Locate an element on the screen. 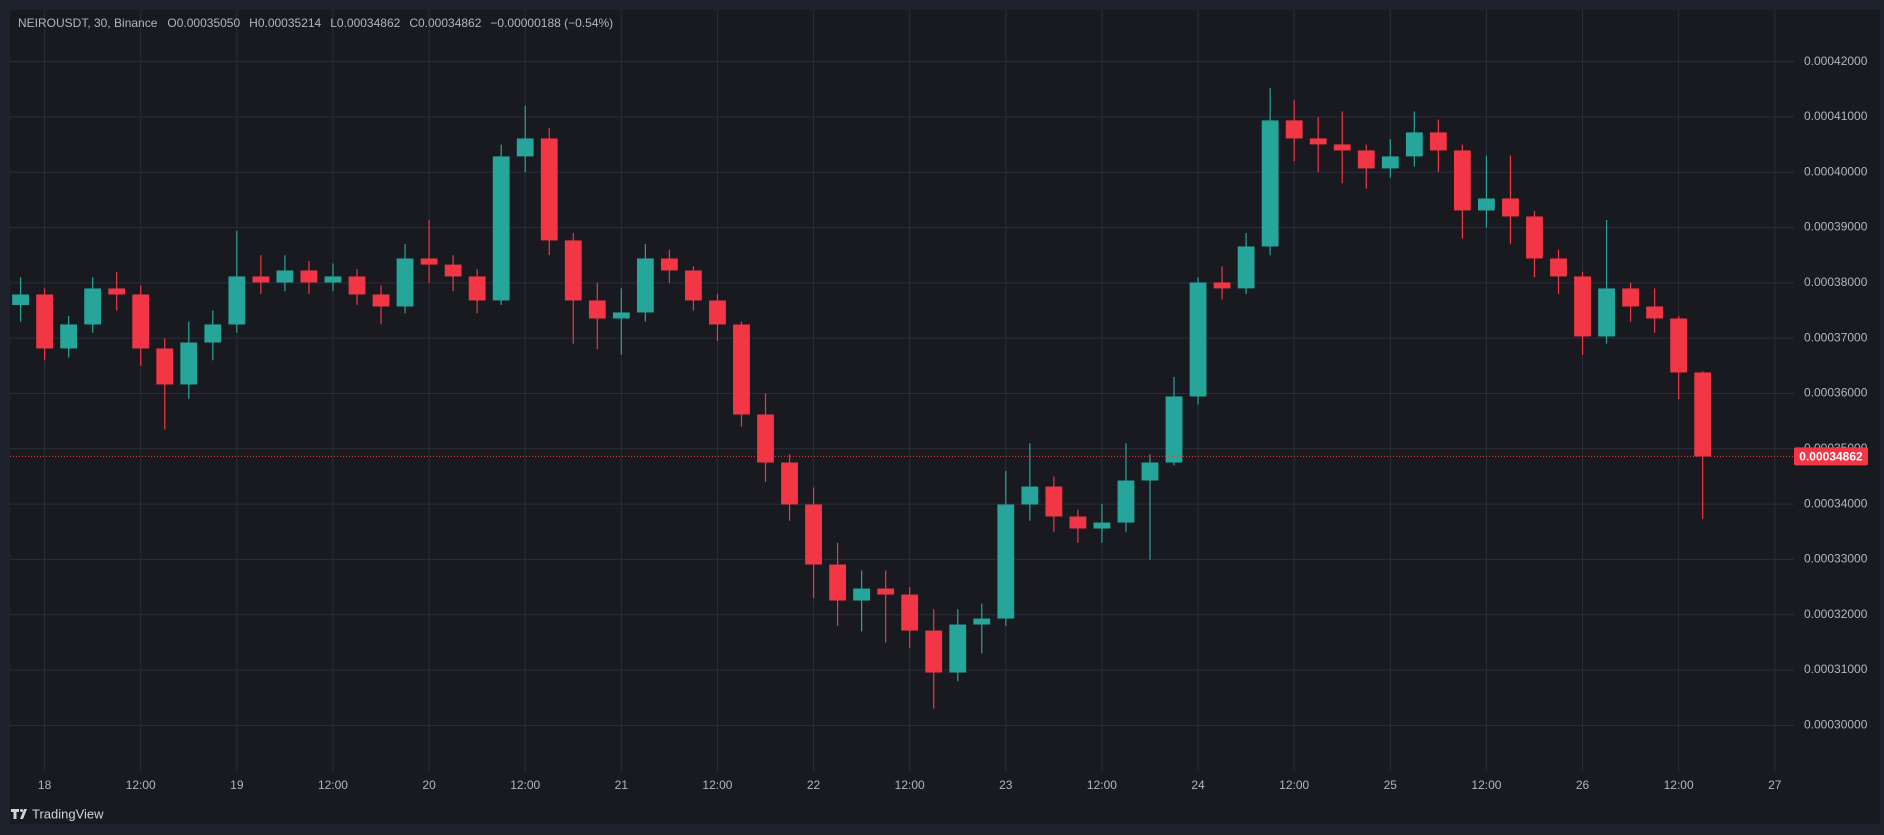 This screenshot has height=835, width=1884. ohlc-label: O is located at coordinates (171, 23).